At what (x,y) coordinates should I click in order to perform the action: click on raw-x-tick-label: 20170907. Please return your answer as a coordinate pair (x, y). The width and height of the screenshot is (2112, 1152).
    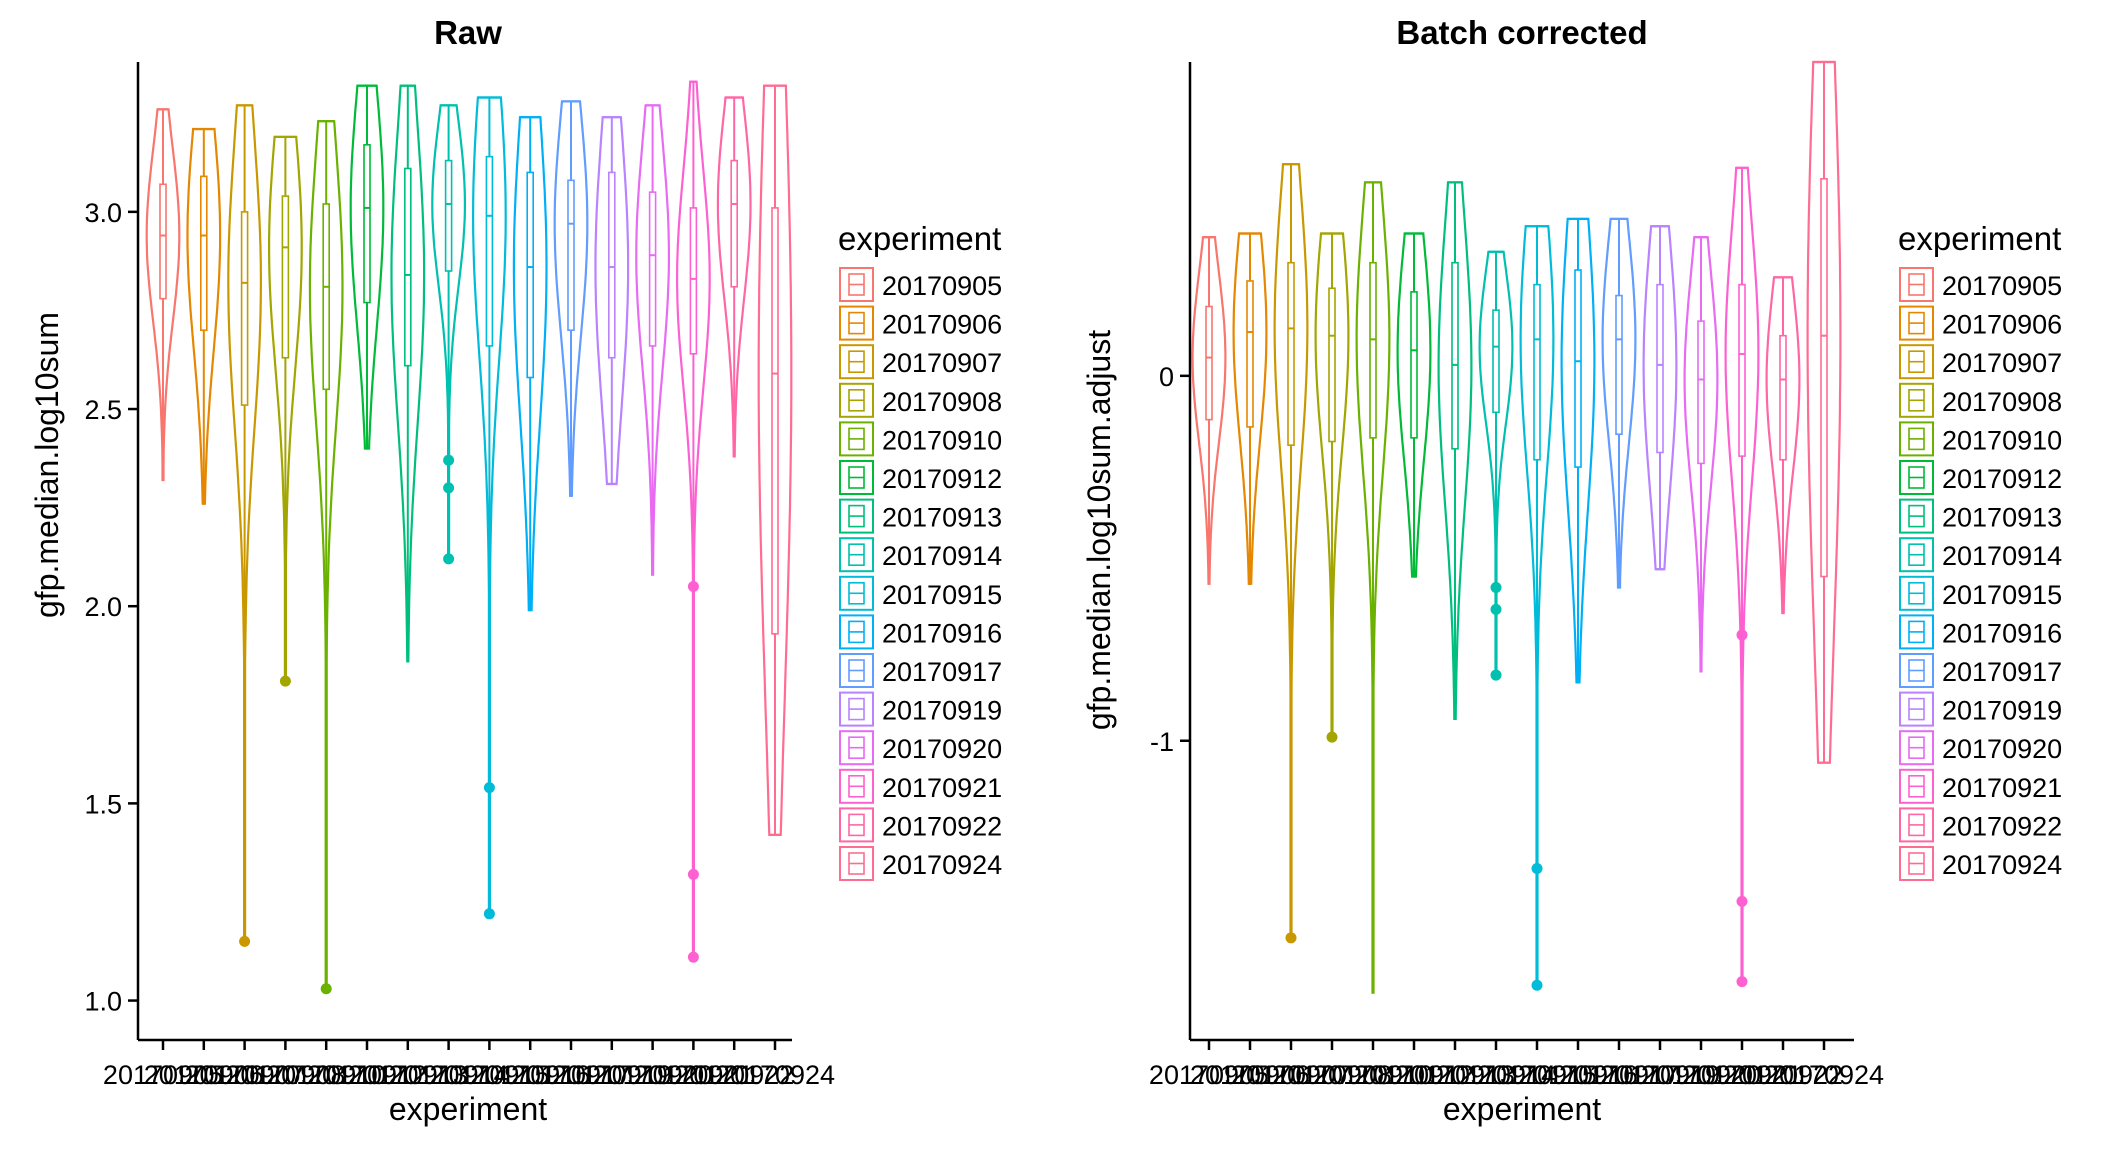
    Looking at the image, I should click on (245, 1075).